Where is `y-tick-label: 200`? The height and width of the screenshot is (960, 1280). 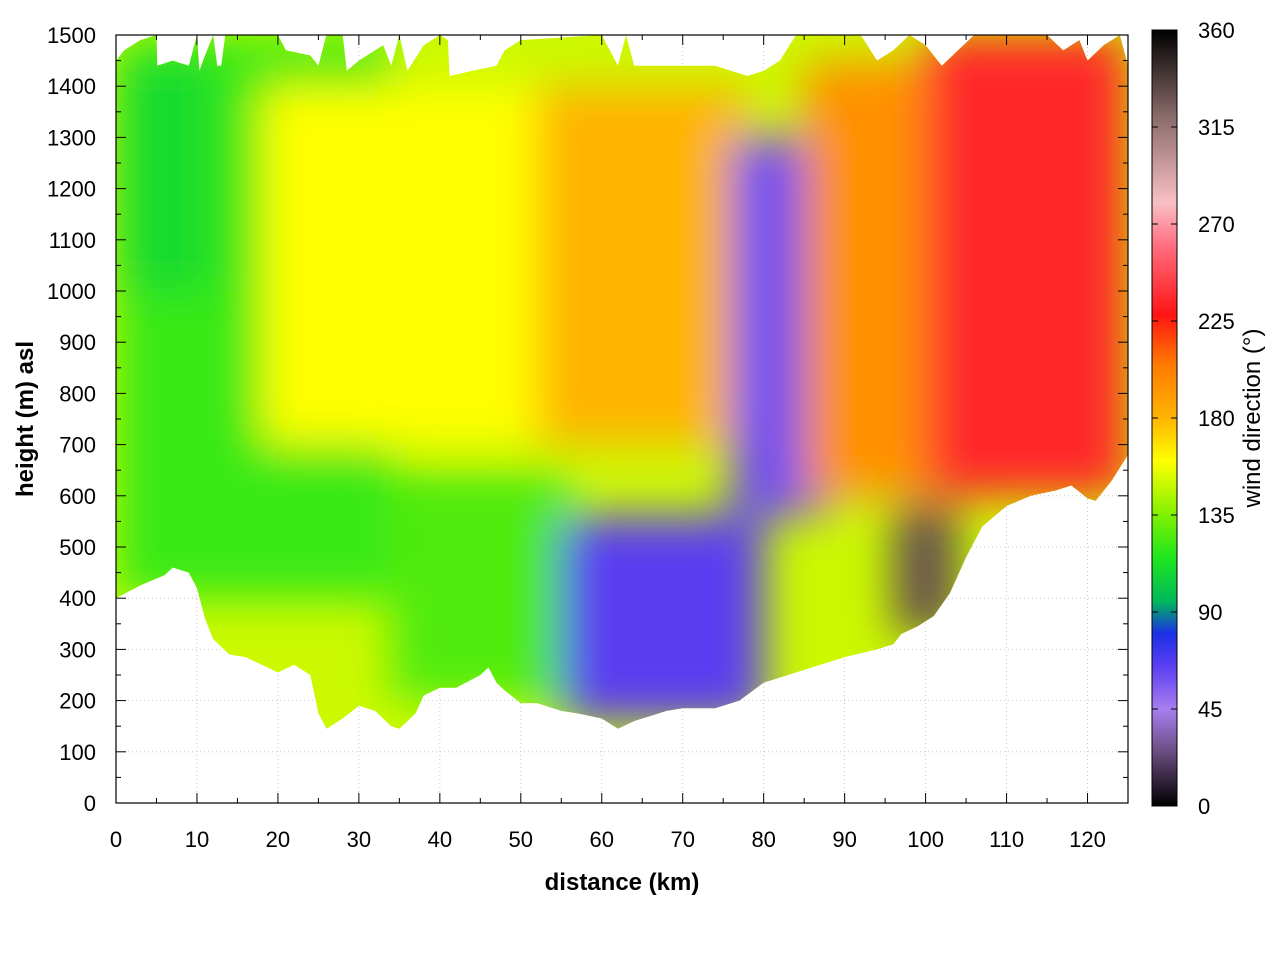 y-tick-label: 200 is located at coordinates (77, 701).